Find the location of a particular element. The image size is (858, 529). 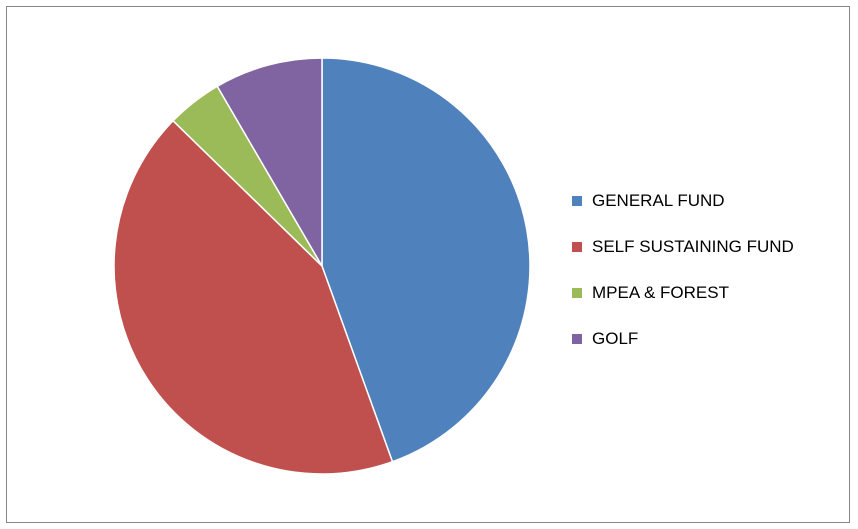

pie-slice-golf is located at coordinates (269, 162).